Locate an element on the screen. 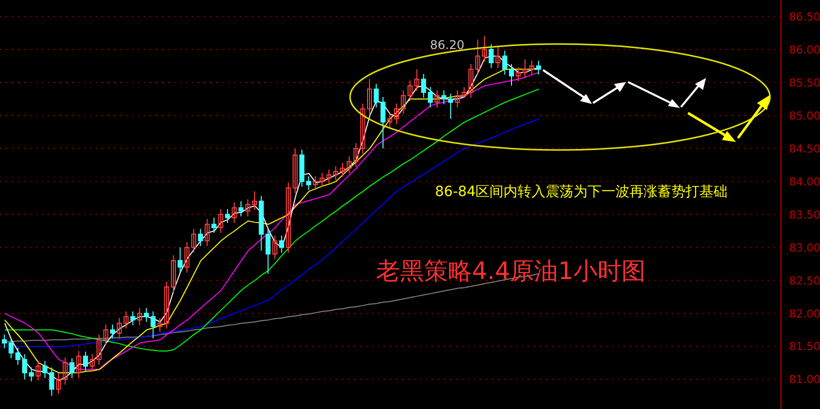  y-tick-label: 81.50 is located at coordinates (804, 347).